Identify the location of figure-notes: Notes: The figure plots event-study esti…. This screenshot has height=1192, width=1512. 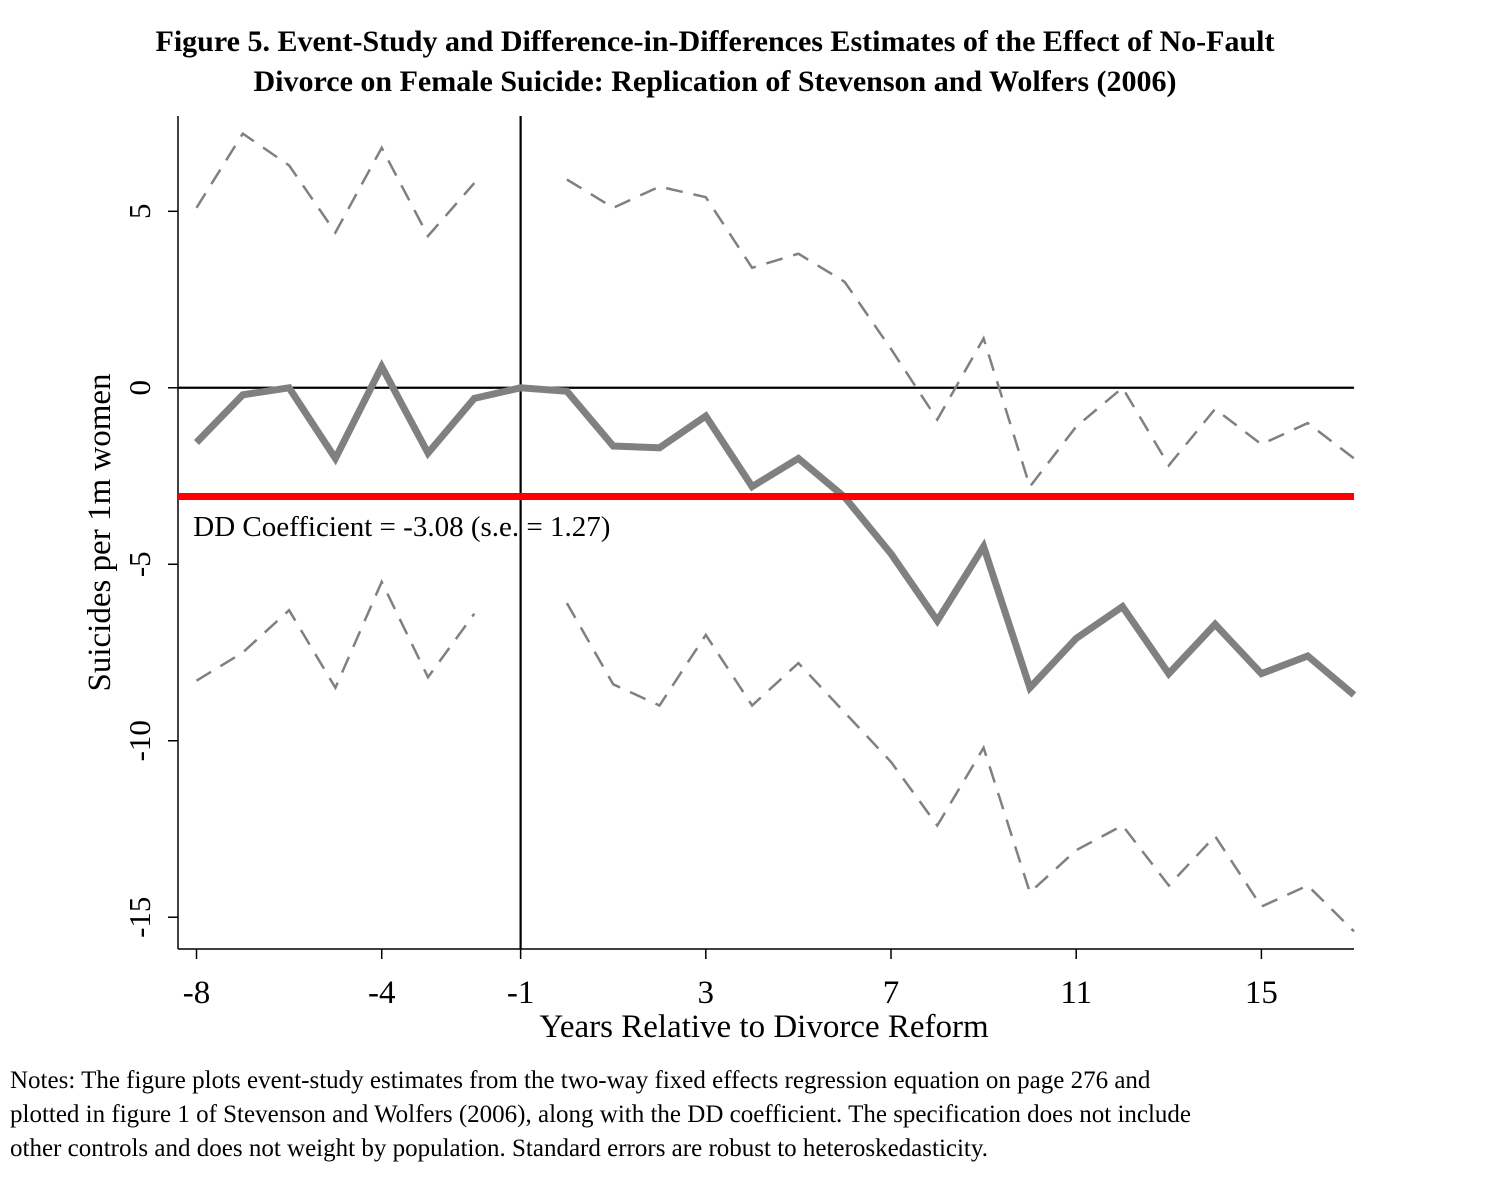
(715, 1115).